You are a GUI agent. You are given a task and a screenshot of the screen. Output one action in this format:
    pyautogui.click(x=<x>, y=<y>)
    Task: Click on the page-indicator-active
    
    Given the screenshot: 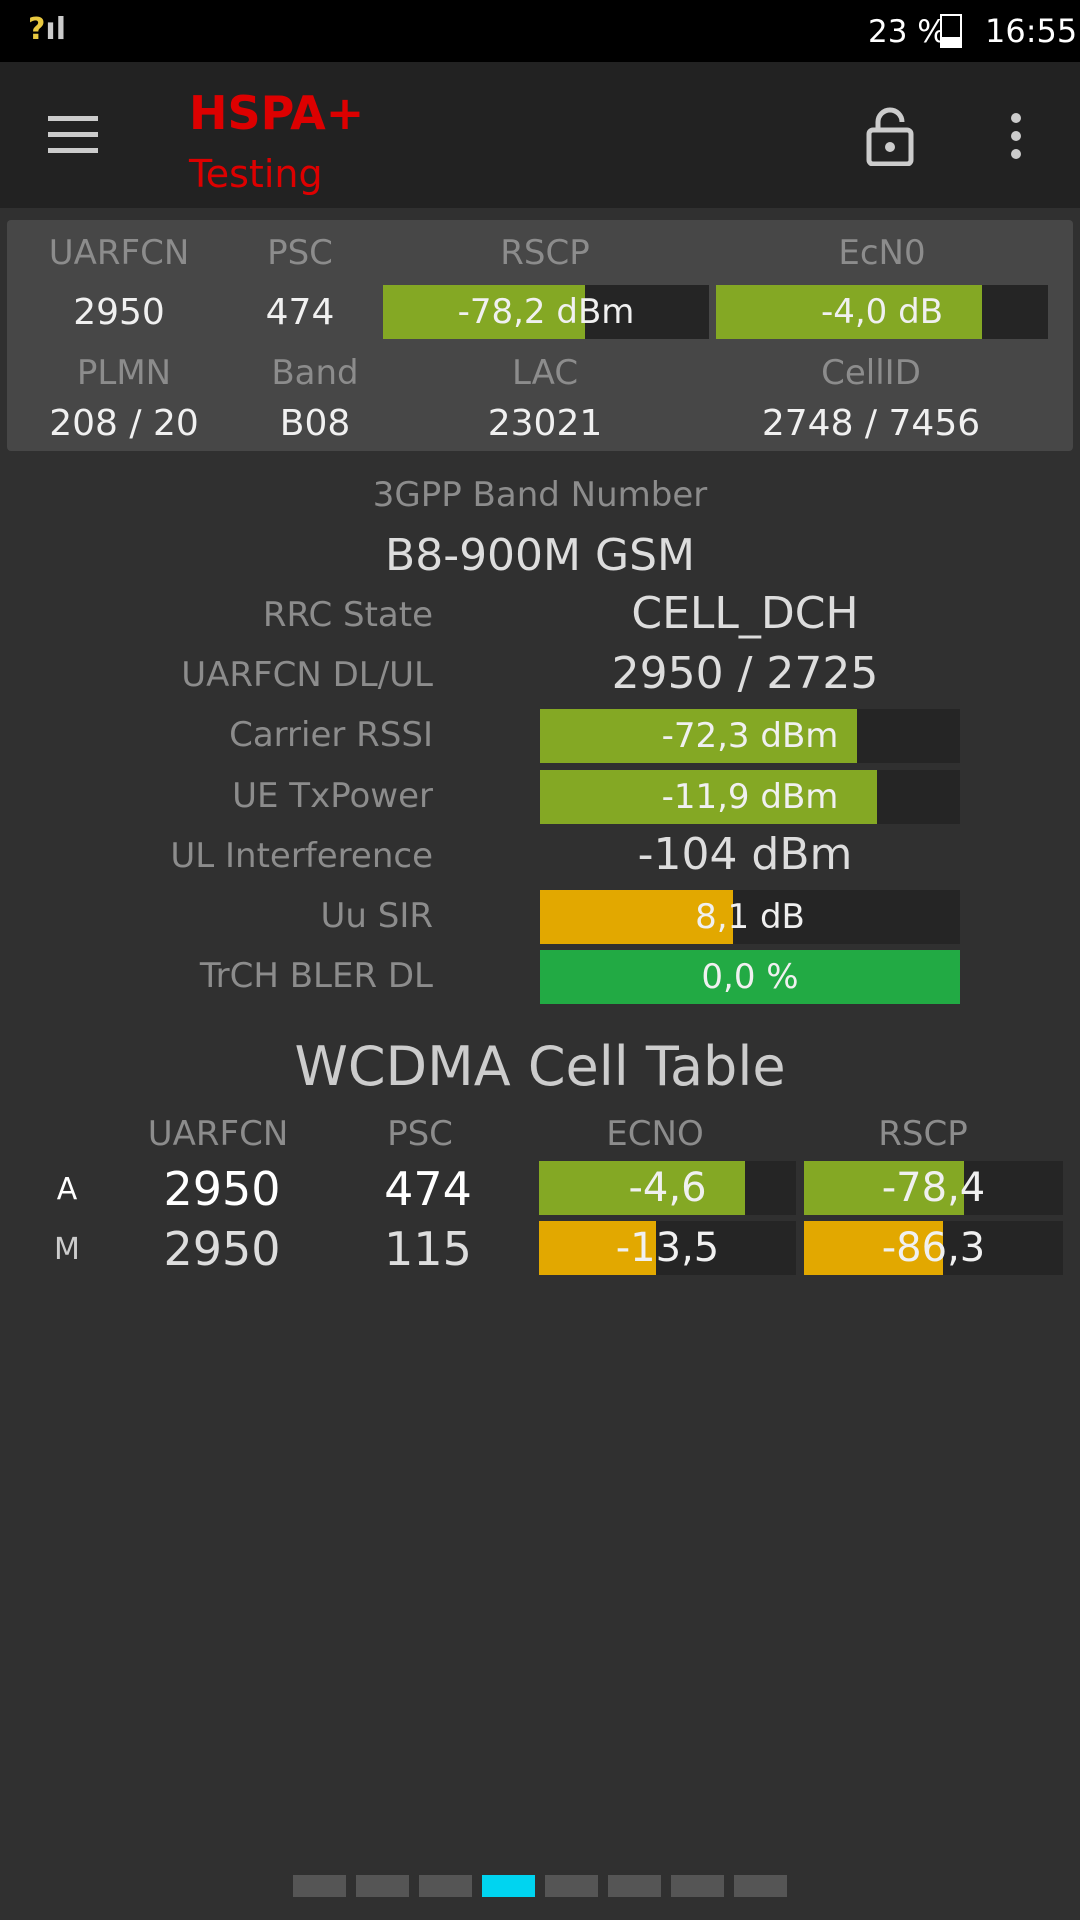 What is the action you would take?
    pyautogui.click(x=508, y=1886)
    